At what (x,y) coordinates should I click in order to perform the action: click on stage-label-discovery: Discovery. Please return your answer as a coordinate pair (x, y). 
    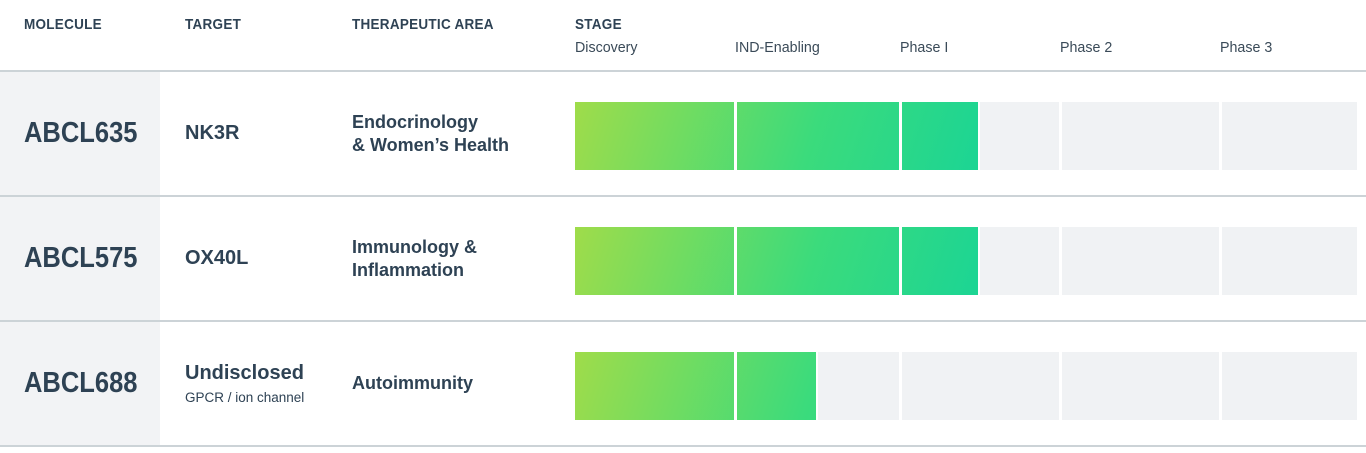
    Looking at the image, I should click on (606, 47).